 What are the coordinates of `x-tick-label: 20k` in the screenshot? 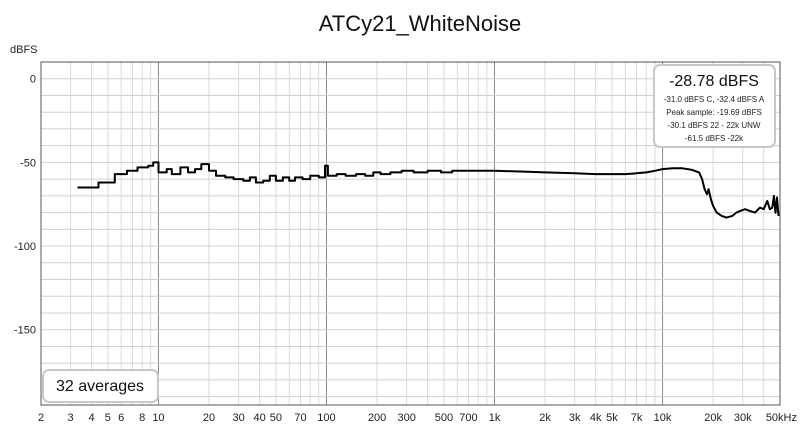 It's located at (713, 418).